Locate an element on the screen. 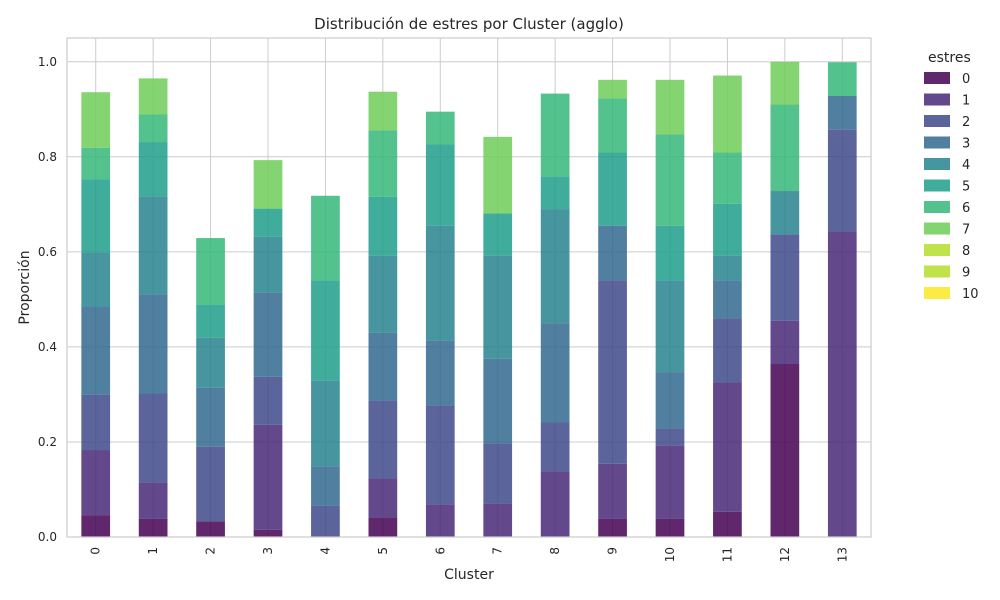 Image resolution: width=1000 pixels, height=600 pixels. legend-label: 1 is located at coordinates (966, 101).